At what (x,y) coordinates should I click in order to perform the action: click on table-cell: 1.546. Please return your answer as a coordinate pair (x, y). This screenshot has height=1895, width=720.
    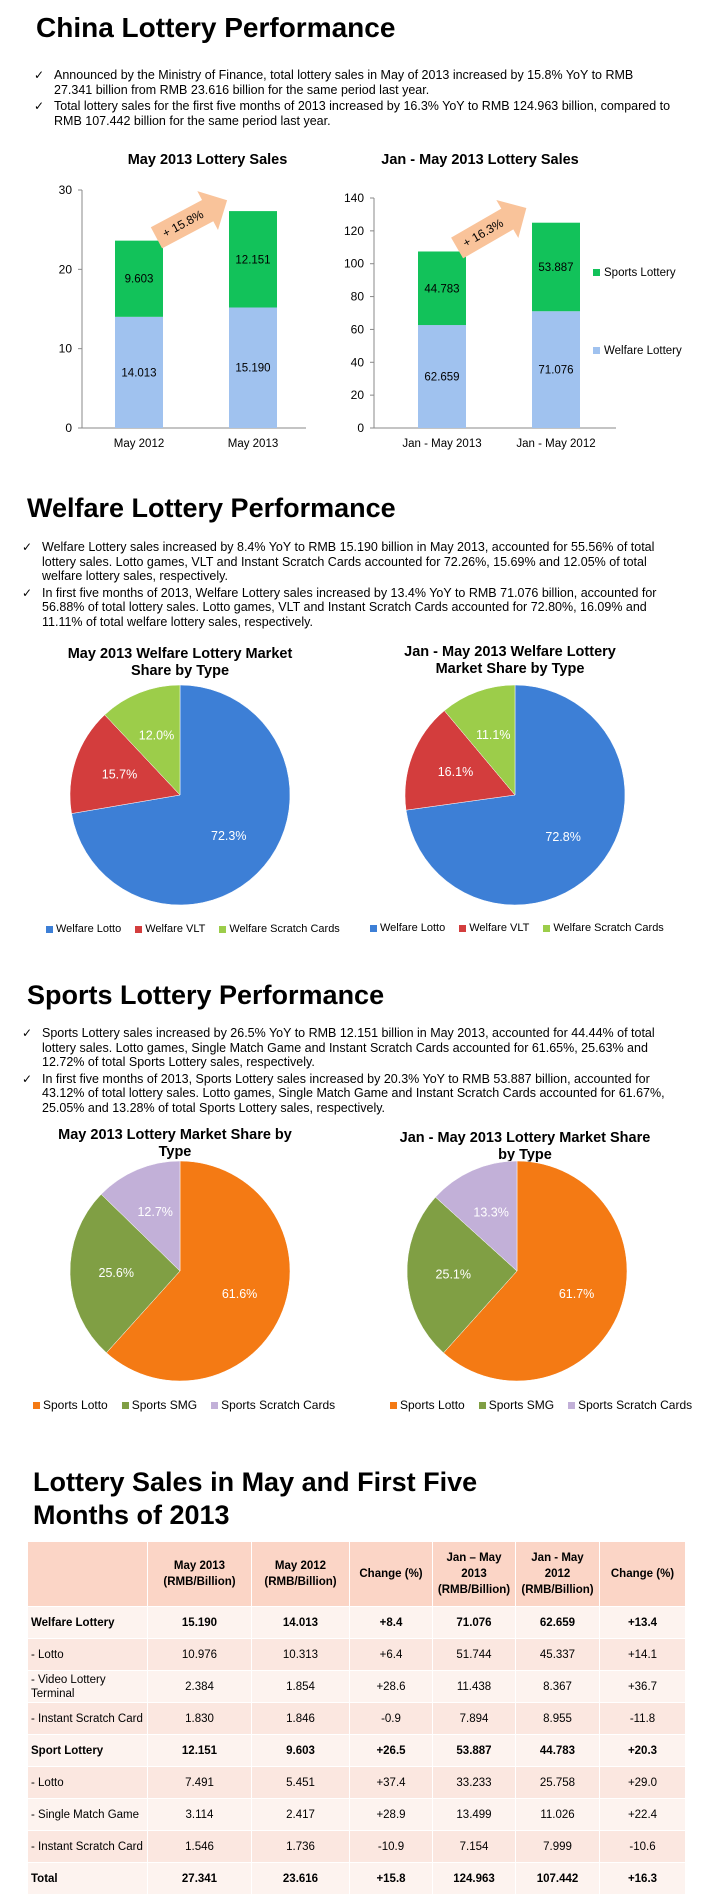
    Looking at the image, I should click on (199, 1846).